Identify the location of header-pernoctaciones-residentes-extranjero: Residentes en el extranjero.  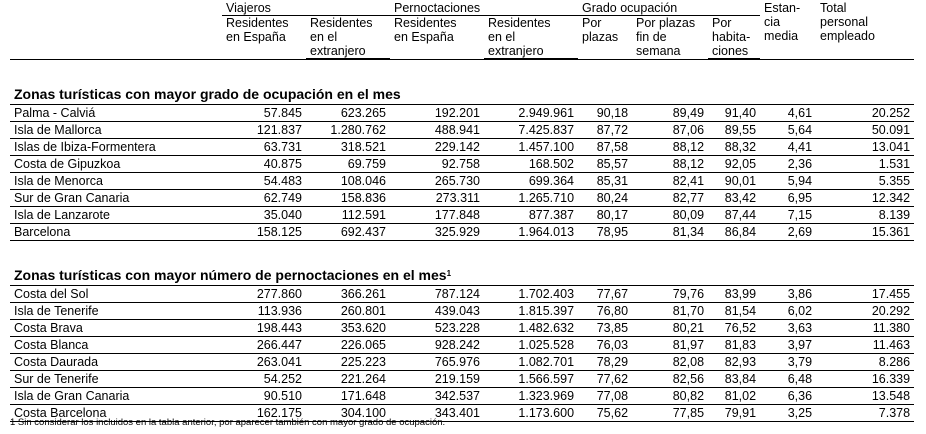
(531, 37).